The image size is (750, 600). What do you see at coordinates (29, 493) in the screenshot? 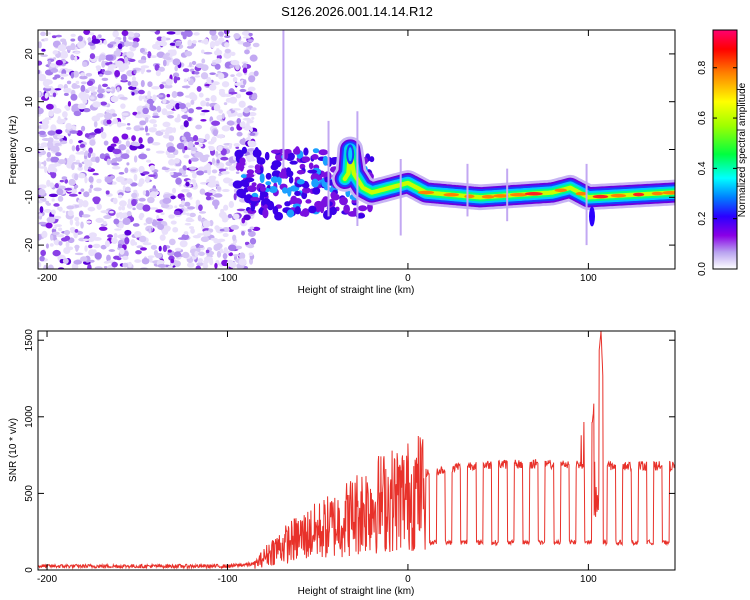
I see `y-tick-label: 500` at bounding box center [29, 493].